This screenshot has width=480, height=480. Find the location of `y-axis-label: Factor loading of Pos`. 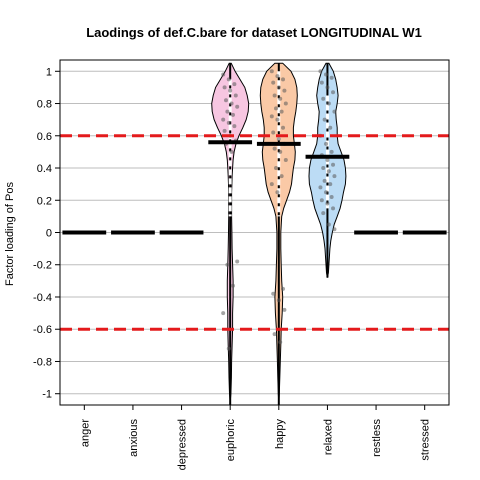

y-axis-label: Factor loading of Pos is located at coordinates (10, 234).